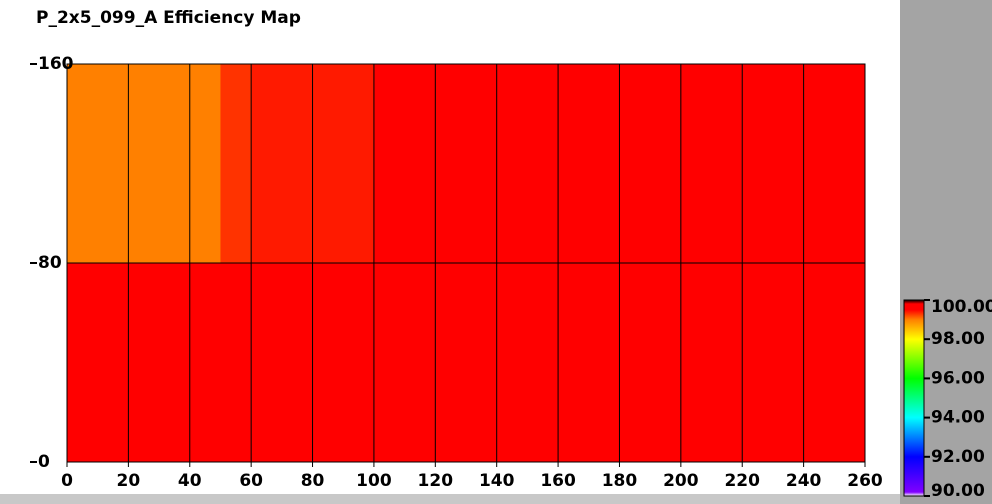 Image resolution: width=992 pixels, height=504 pixels. What do you see at coordinates (742, 481) in the screenshot?
I see `x-tick-label: 220` at bounding box center [742, 481].